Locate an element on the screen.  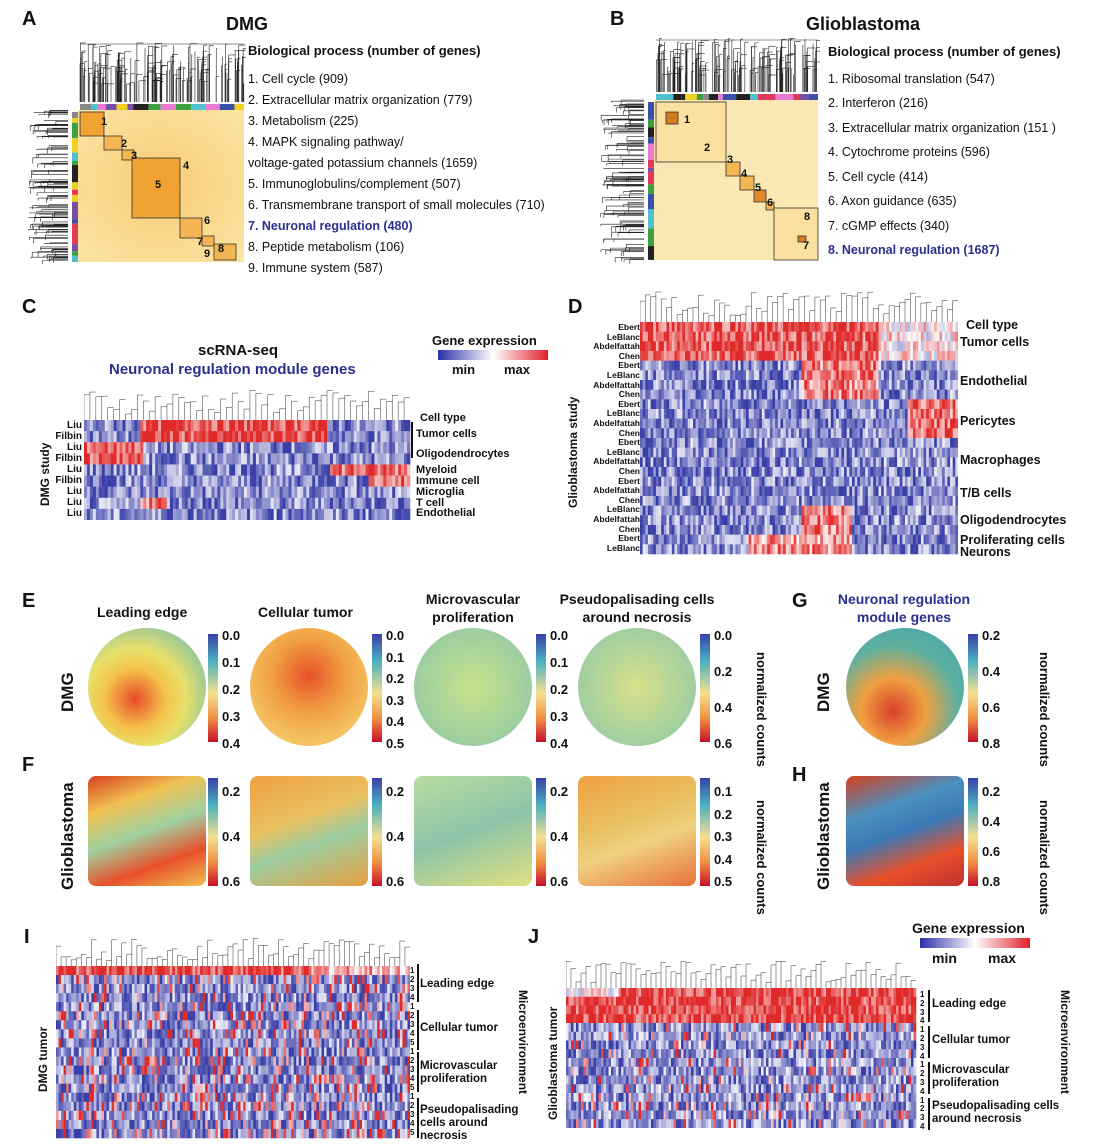
module-num-a5: 5 is located at coordinates (158, 185).